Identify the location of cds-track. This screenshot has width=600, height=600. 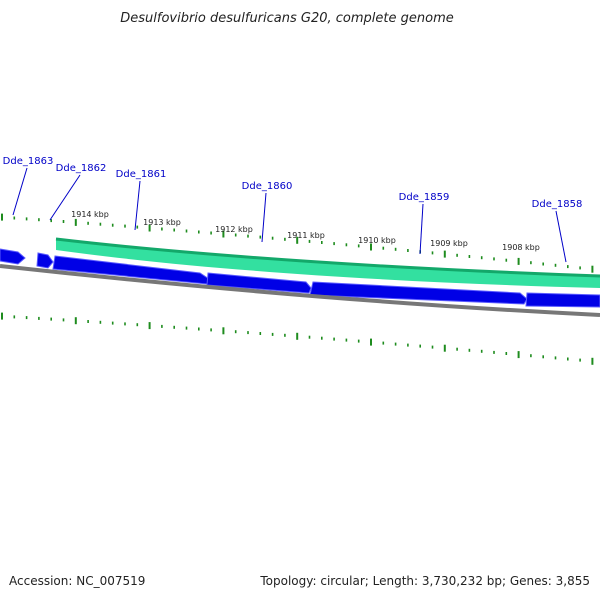
(300, 278).